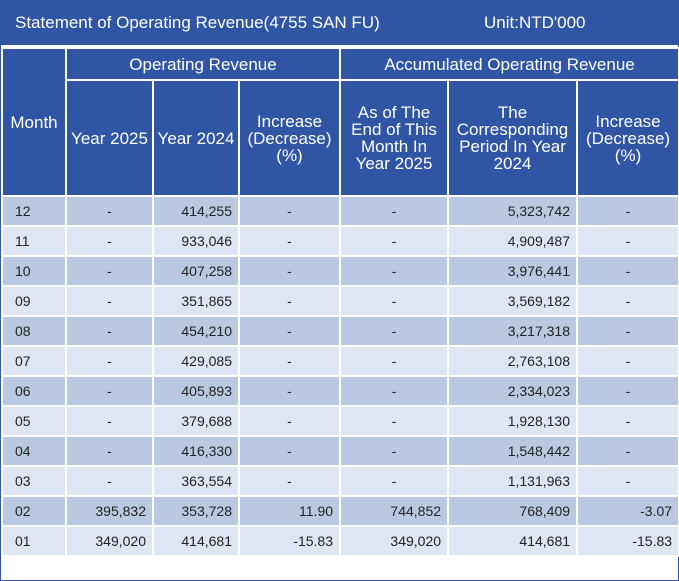 The width and height of the screenshot is (679, 581). What do you see at coordinates (289, 138) in the screenshot?
I see `header-increase: Increase (Decrease) (%)` at bounding box center [289, 138].